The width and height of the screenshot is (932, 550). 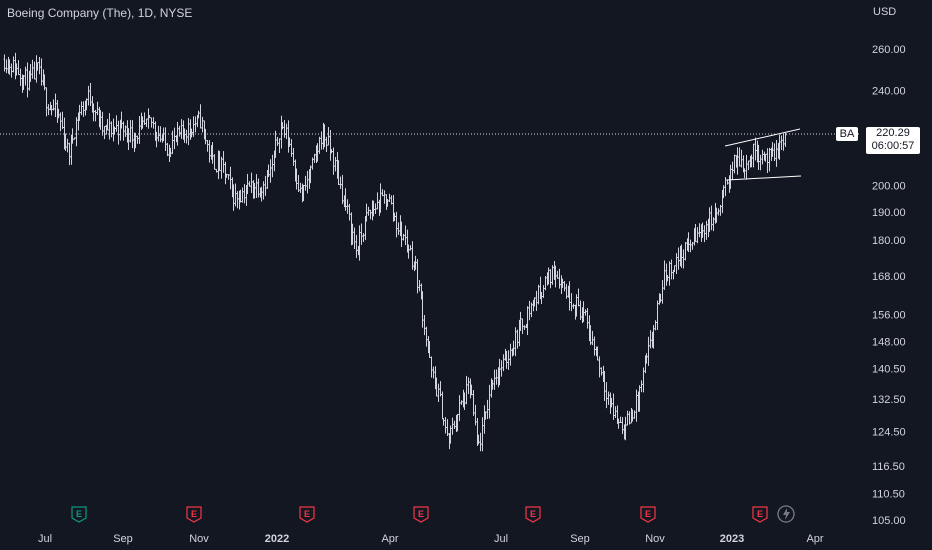 What do you see at coordinates (389, 539) in the screenshot?
I see `x-tick-label: Apr` at bounding box center [389, 539].